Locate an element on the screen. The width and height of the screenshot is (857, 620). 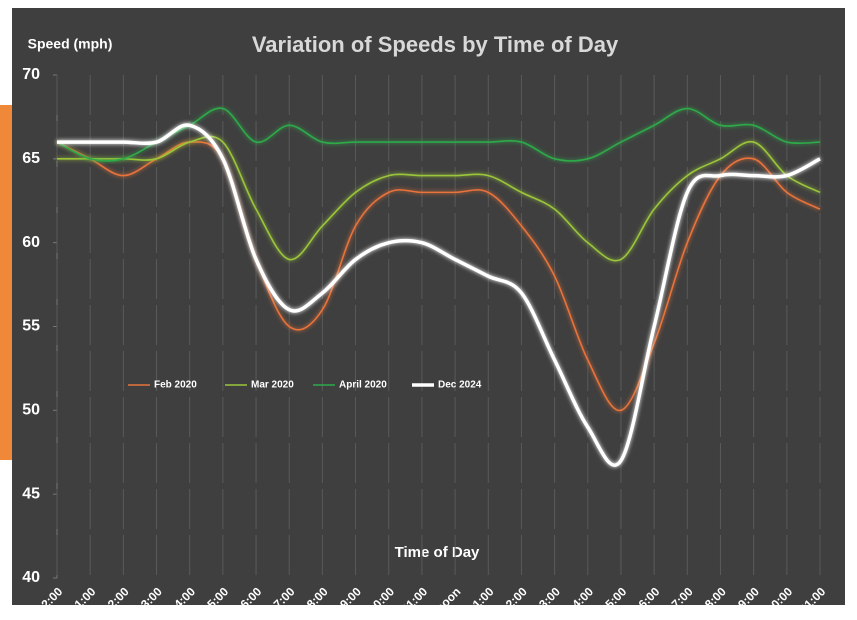
legend-label: Dec 2024 is located at coordinates (460, 385).